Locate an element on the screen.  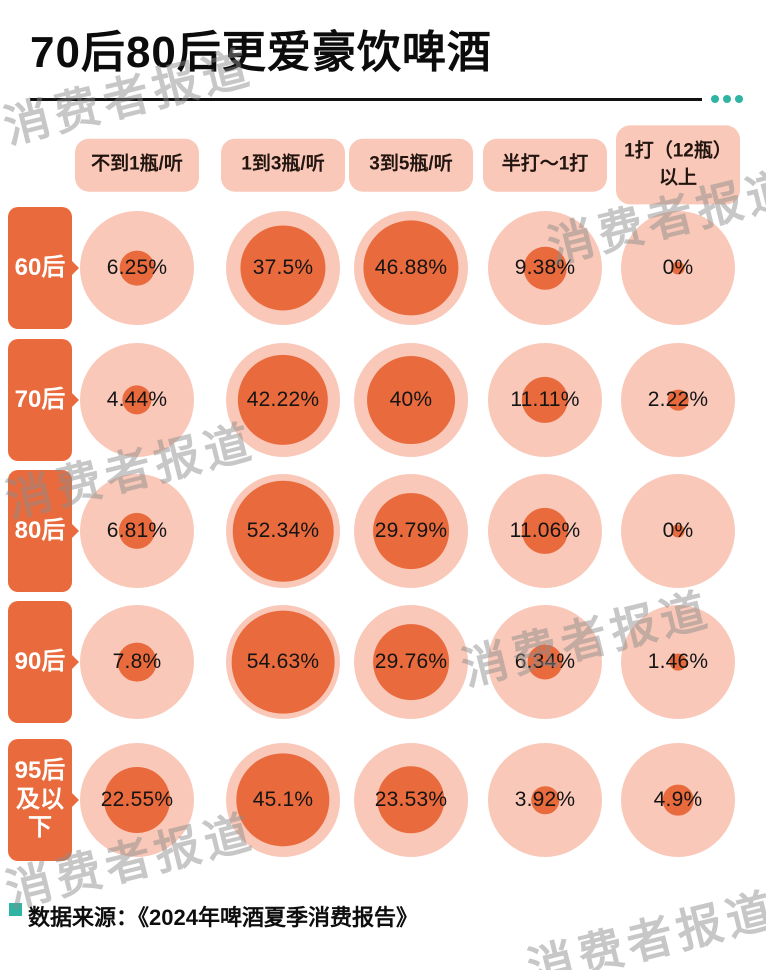
bubble-cell: 52.34% is located at coordinates (283, 531).